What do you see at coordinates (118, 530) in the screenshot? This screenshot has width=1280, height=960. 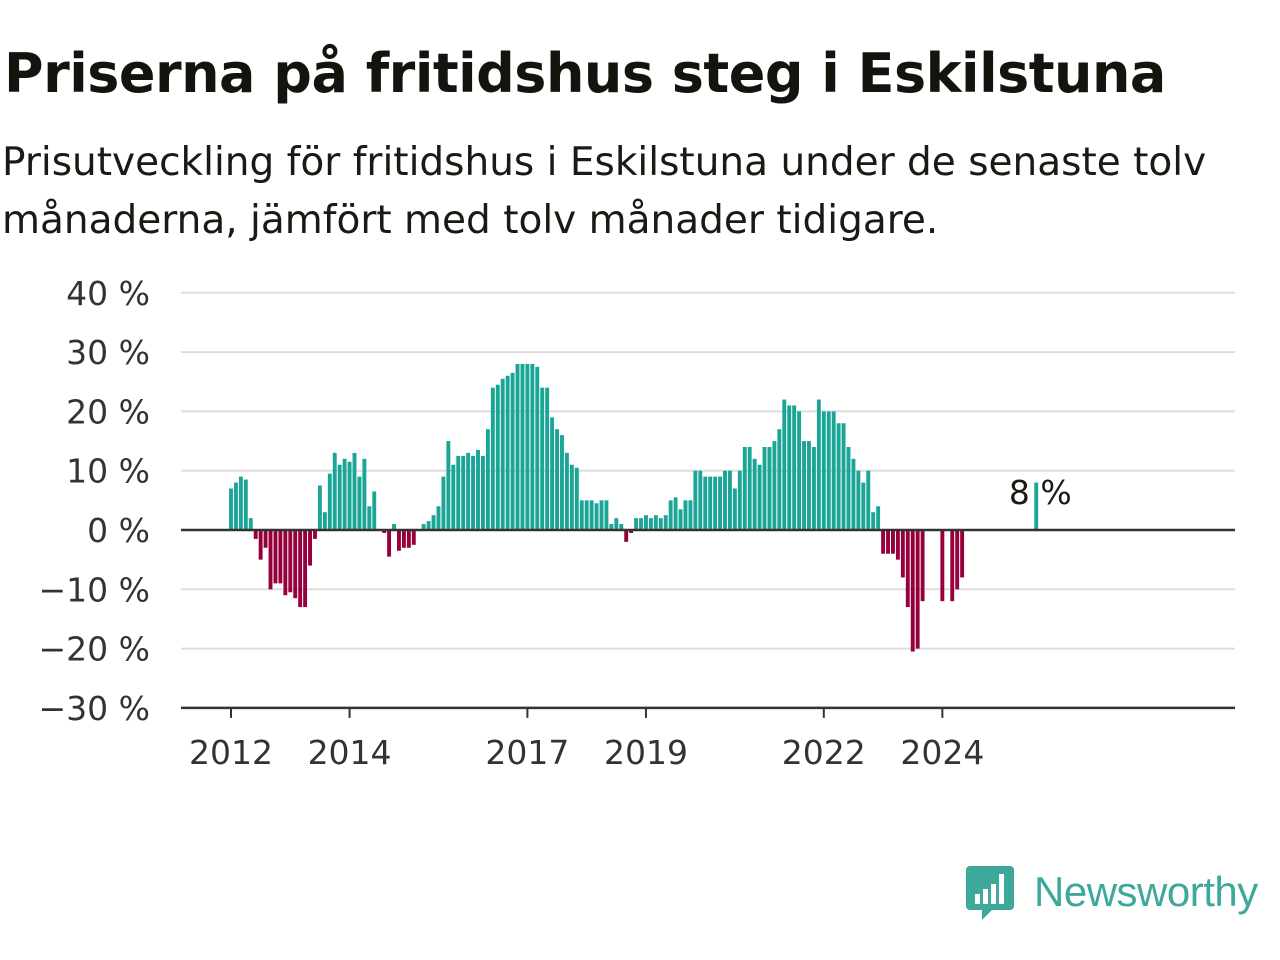 I see `y-tick-label: 0 %` at bounding box center [118, 530].